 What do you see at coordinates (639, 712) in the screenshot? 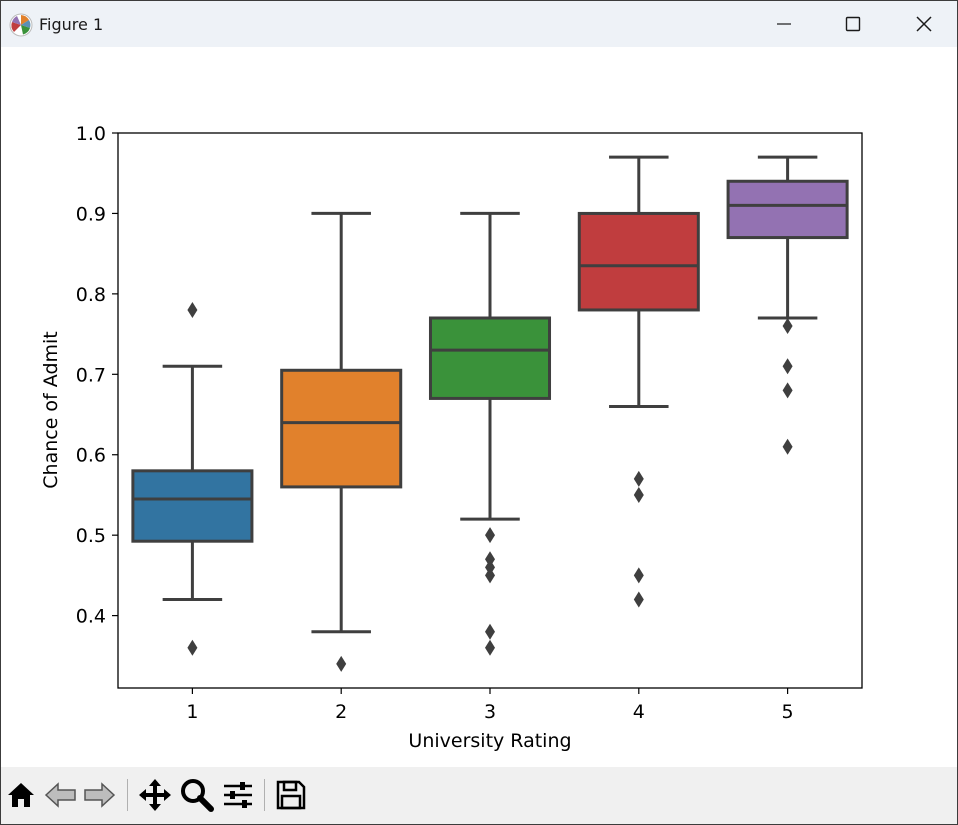
I see `x-tick-label: 4` at bounding box center [639, 712].